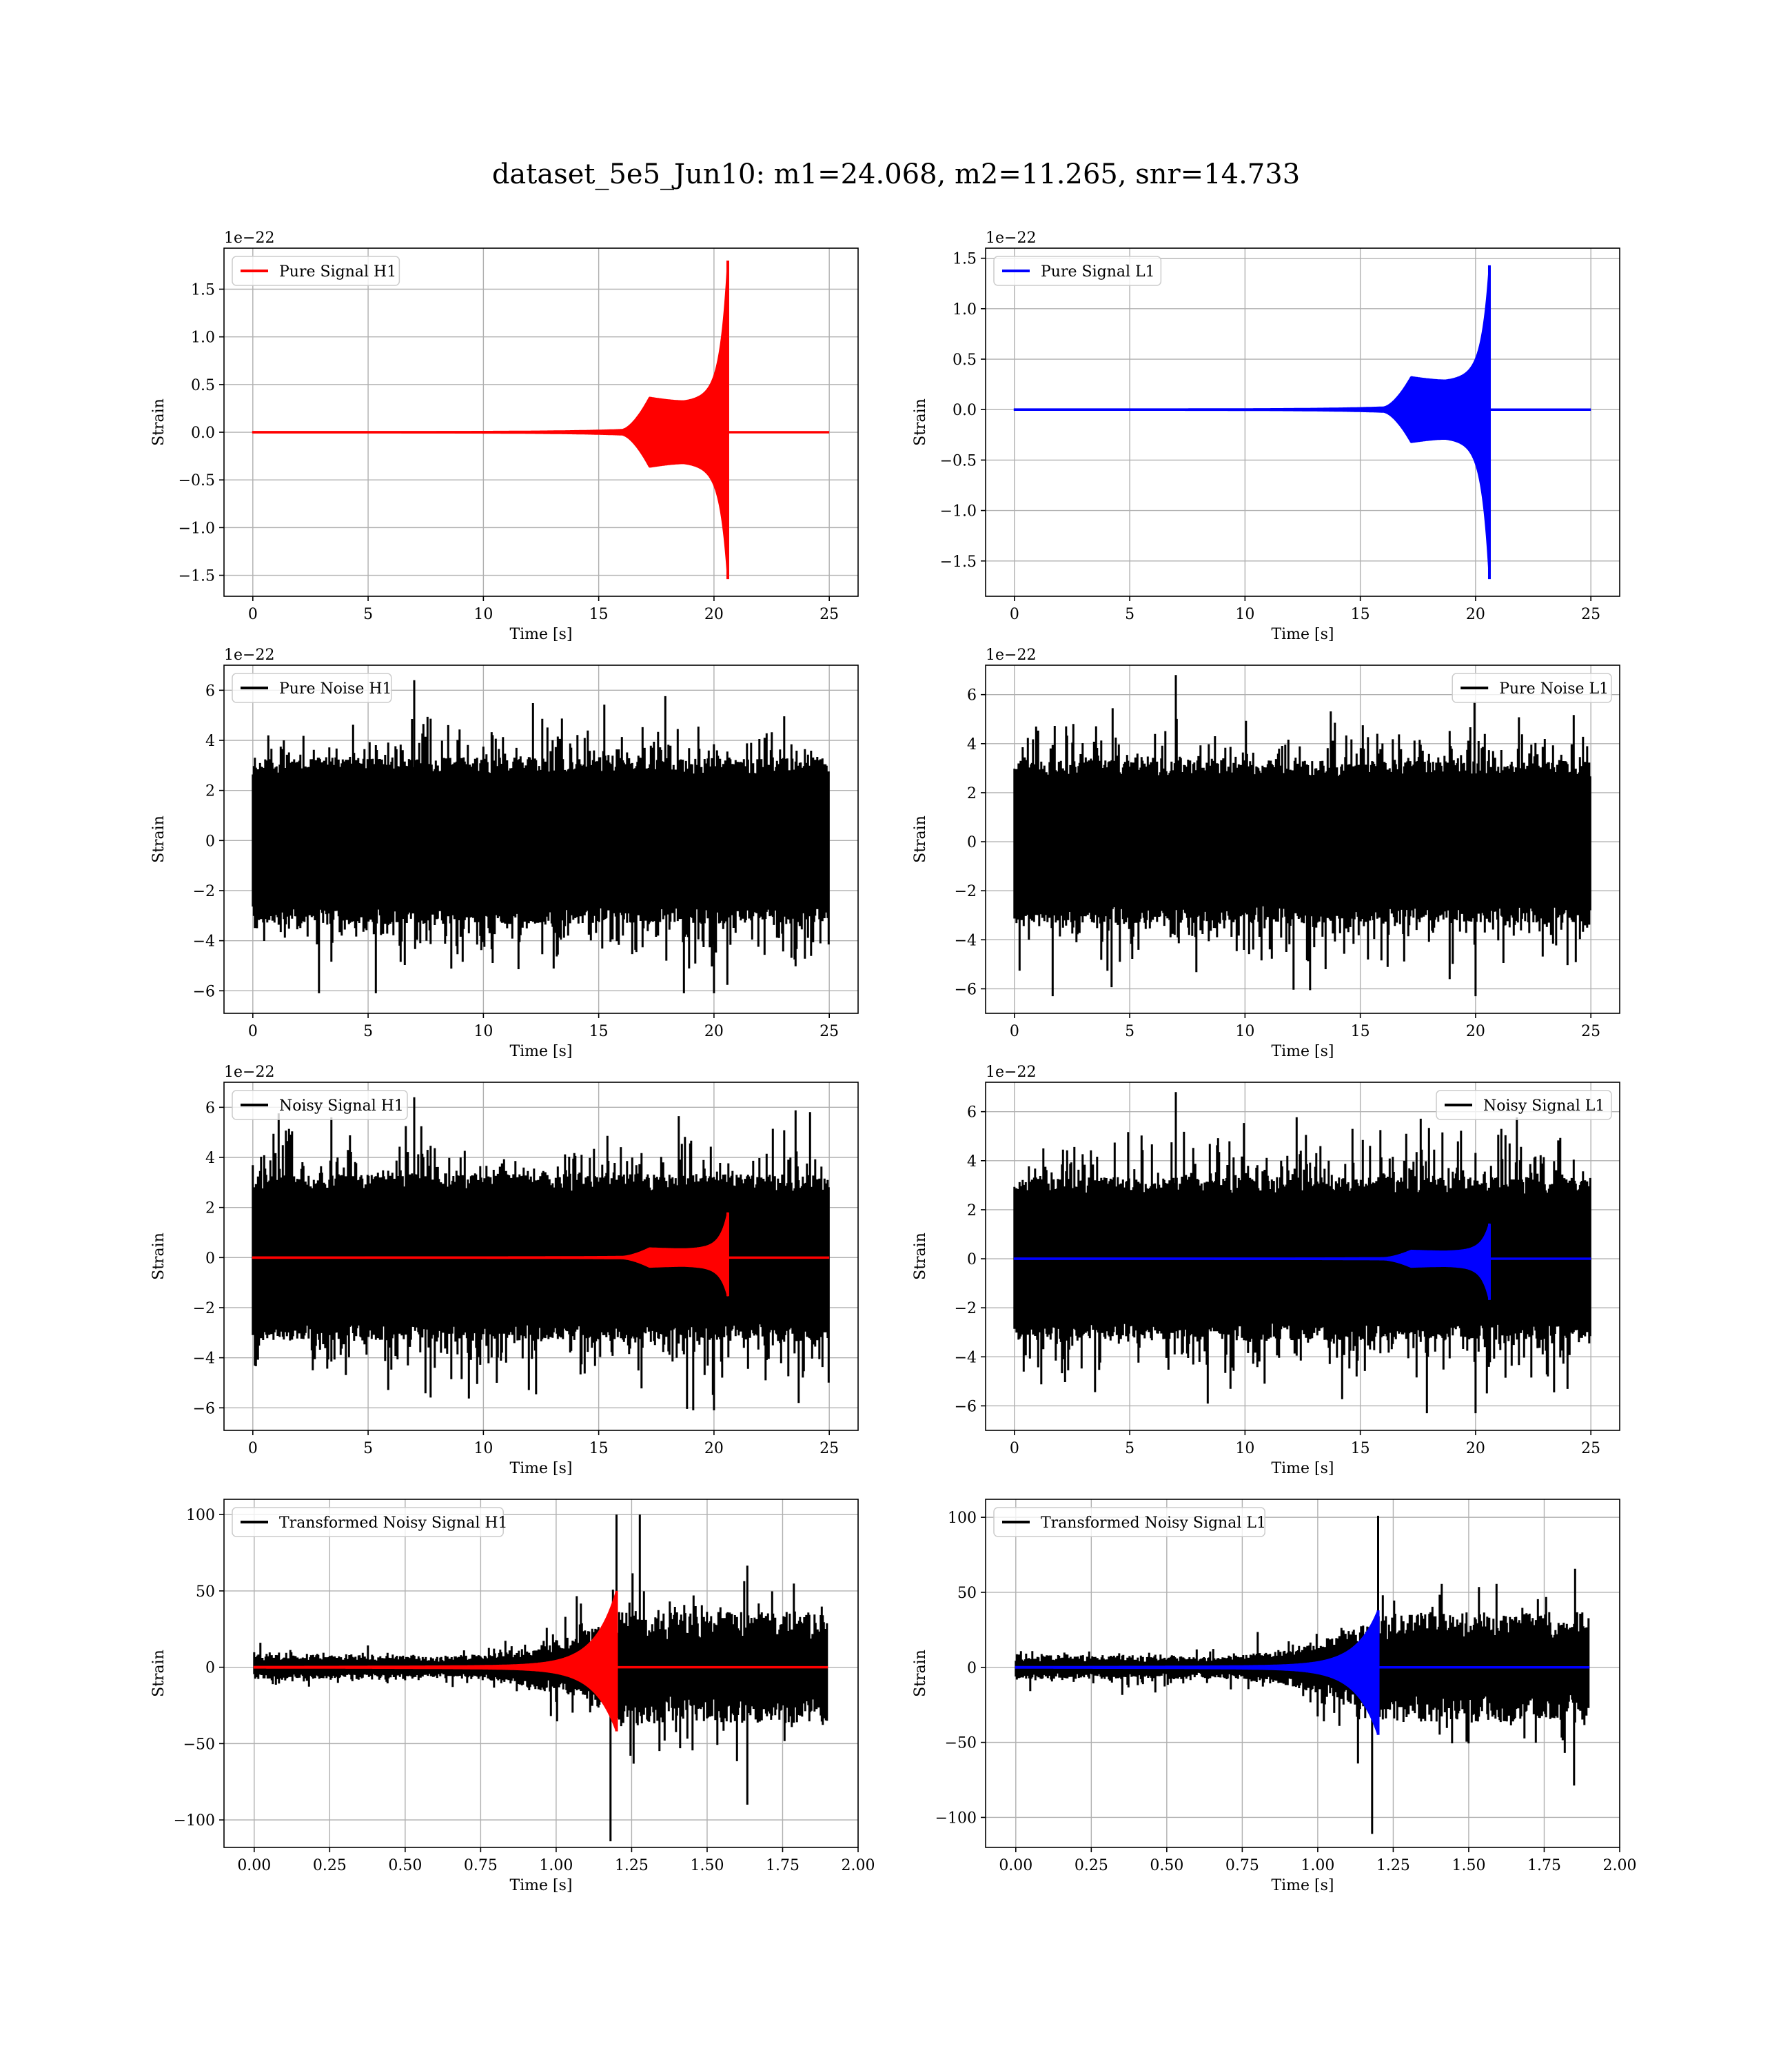 The width and height of the screenshot is (1792, 2068). I want to click on y-tick-label: −1.0, so click(958, 511).